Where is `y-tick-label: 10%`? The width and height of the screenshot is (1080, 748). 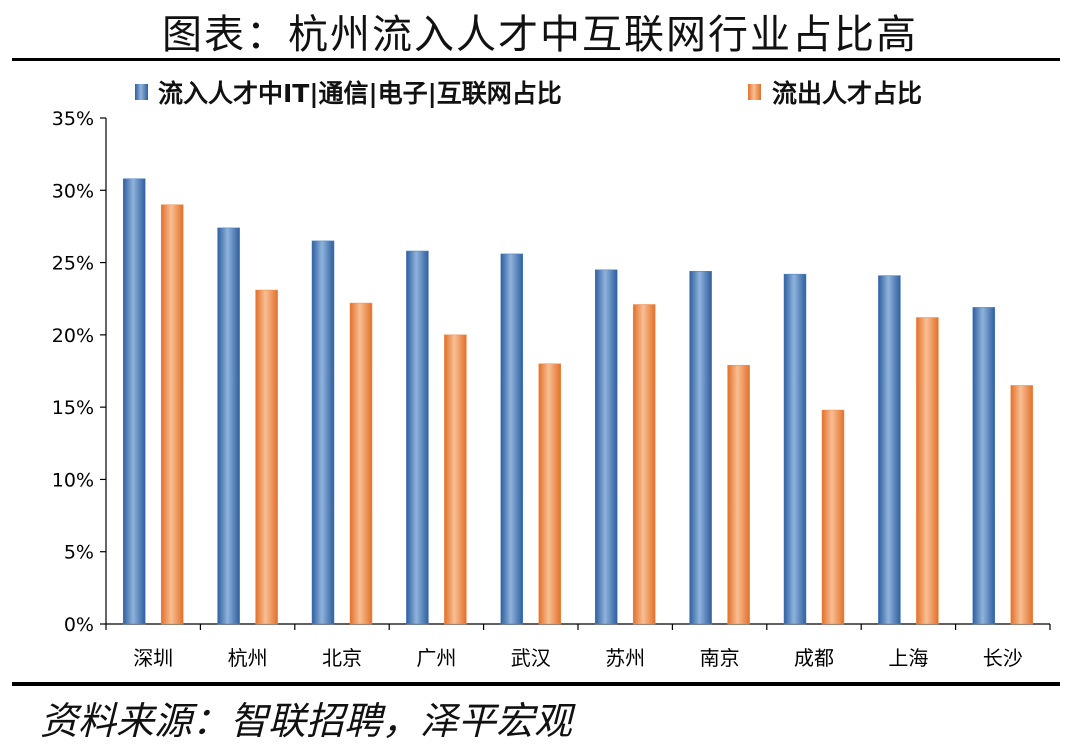
y-tick-label: 10% is located at coordinates (73, 480).